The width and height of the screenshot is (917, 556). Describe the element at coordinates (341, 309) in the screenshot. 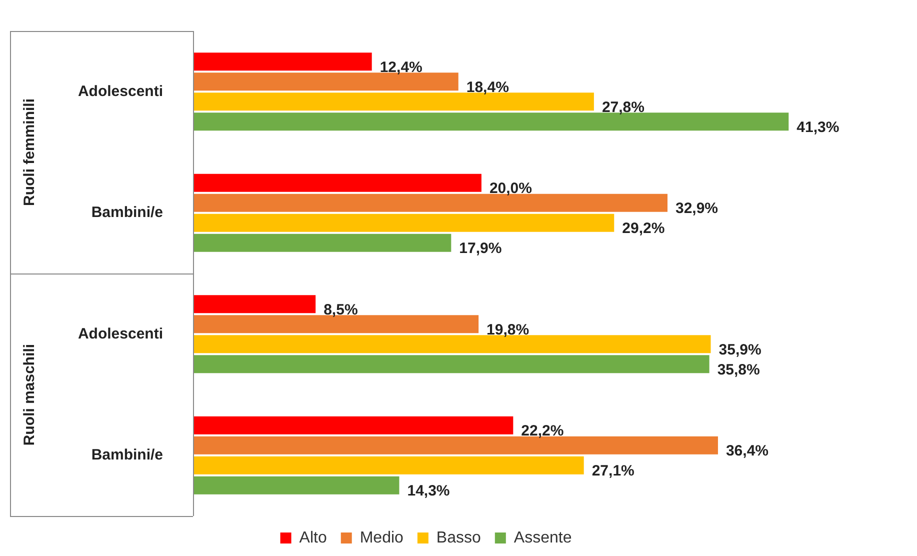

I see `data-label: 8,5%` at that location.